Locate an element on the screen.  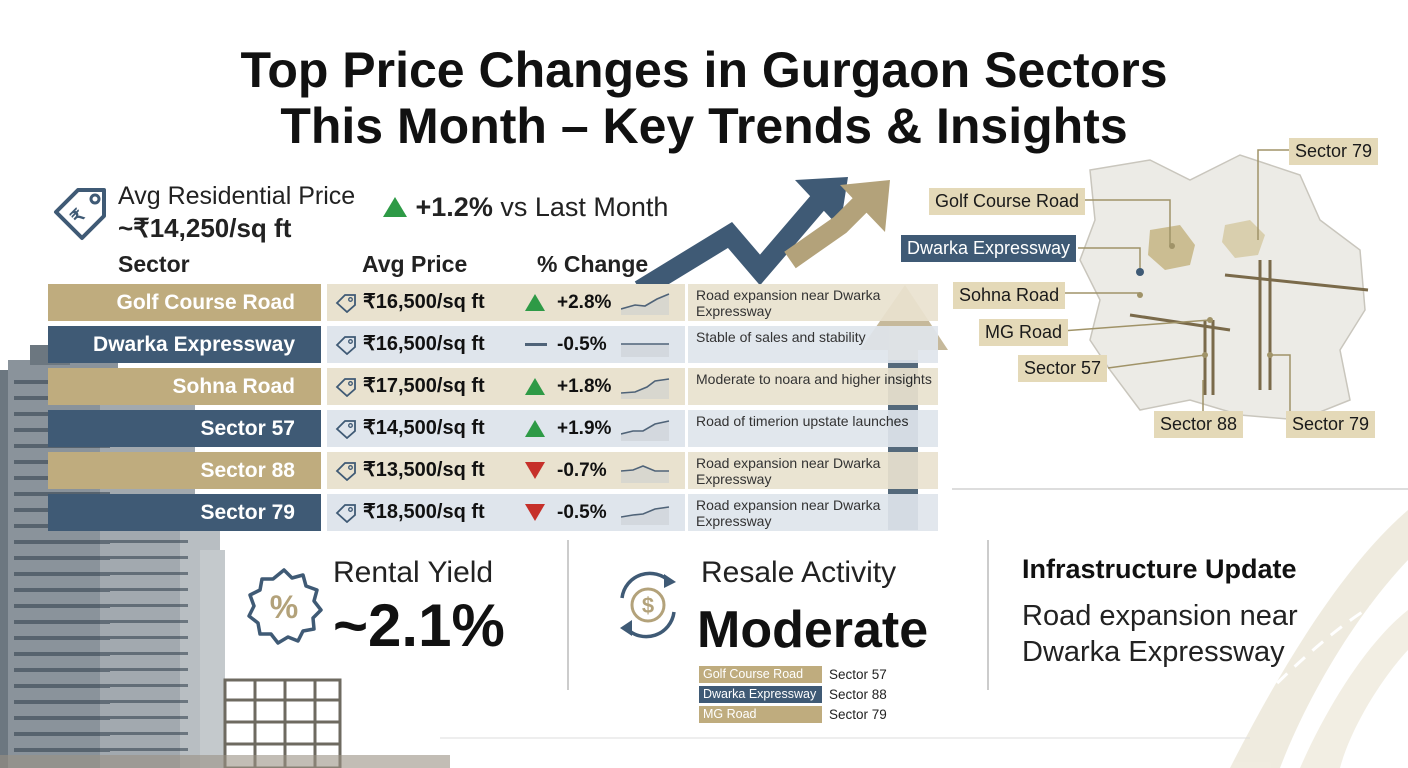
price-value: ₹18,500/sq ft is located at coordinates (424, 512).